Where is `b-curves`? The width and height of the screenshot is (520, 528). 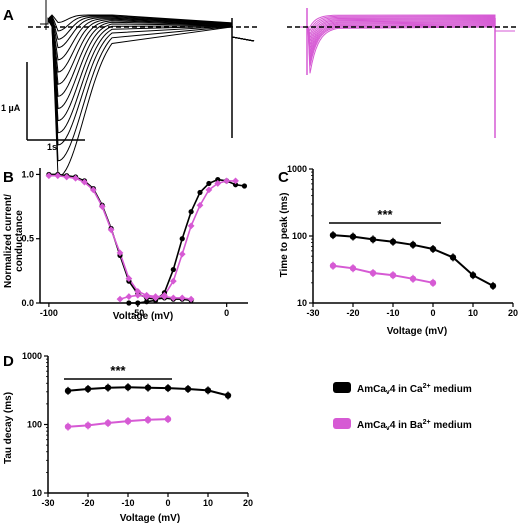
b-curves is located at coordinates (146, 238).